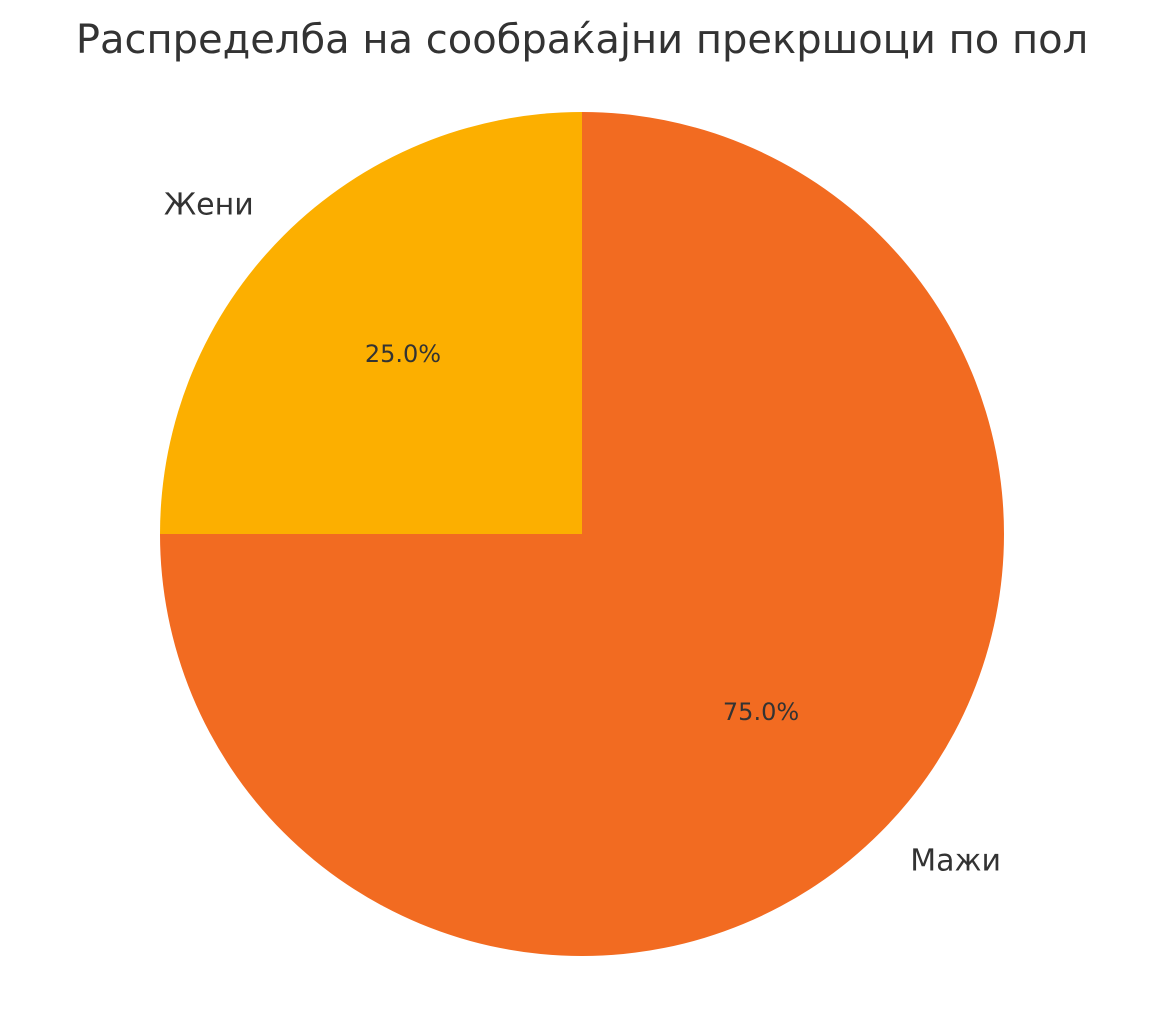  What do you see at coordinates (403, 354) in the screenshot?
I see `value-label: 25.0%` at bounding box center [403, 354].